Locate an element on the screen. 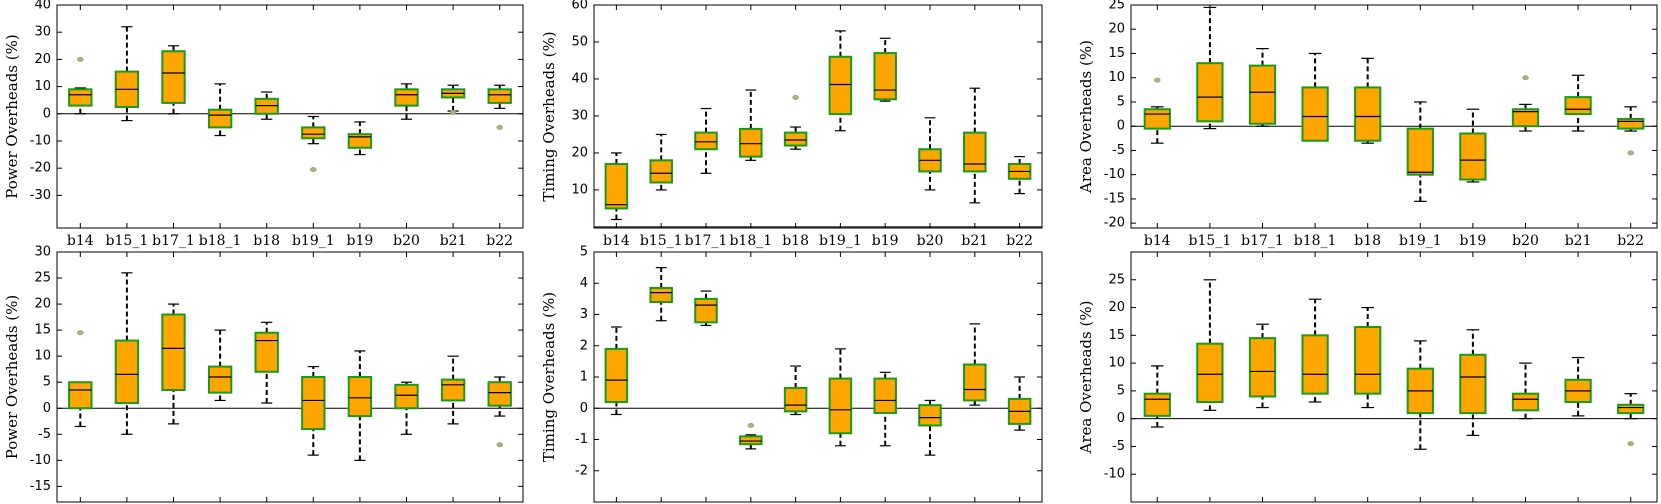  y-axis-label: Timing Overheads (%) is located at coordinates (549, 377).